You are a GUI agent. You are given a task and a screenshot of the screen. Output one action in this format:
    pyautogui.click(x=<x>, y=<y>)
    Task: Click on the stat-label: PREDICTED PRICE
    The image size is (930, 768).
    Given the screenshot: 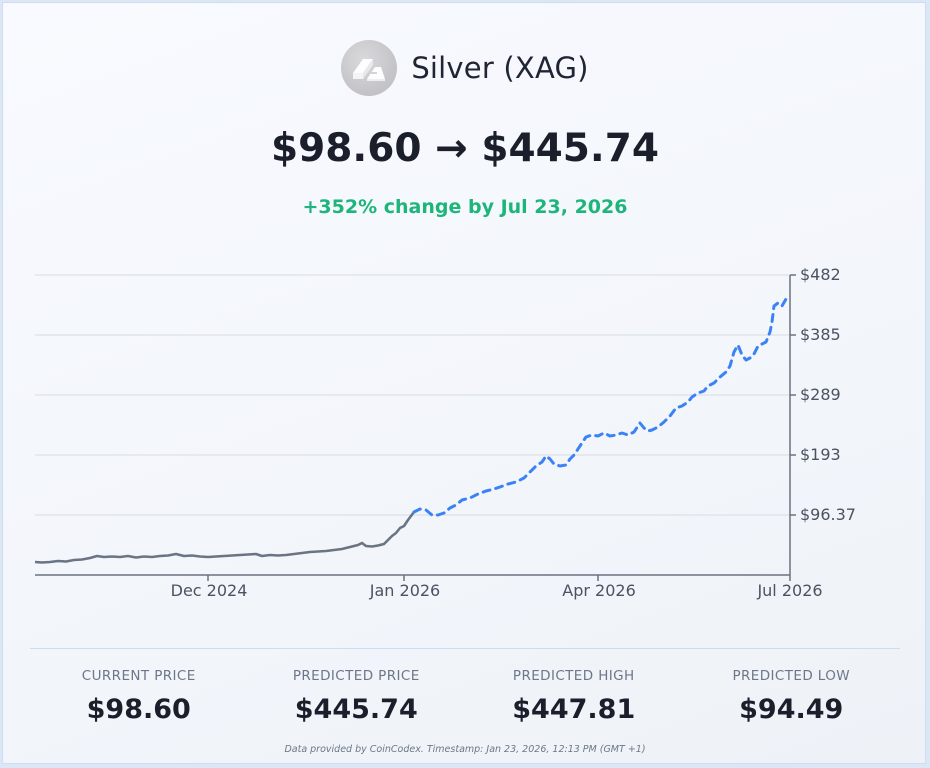 What is the action you would take?
    pyautogui.click(x=356, y=676)
    